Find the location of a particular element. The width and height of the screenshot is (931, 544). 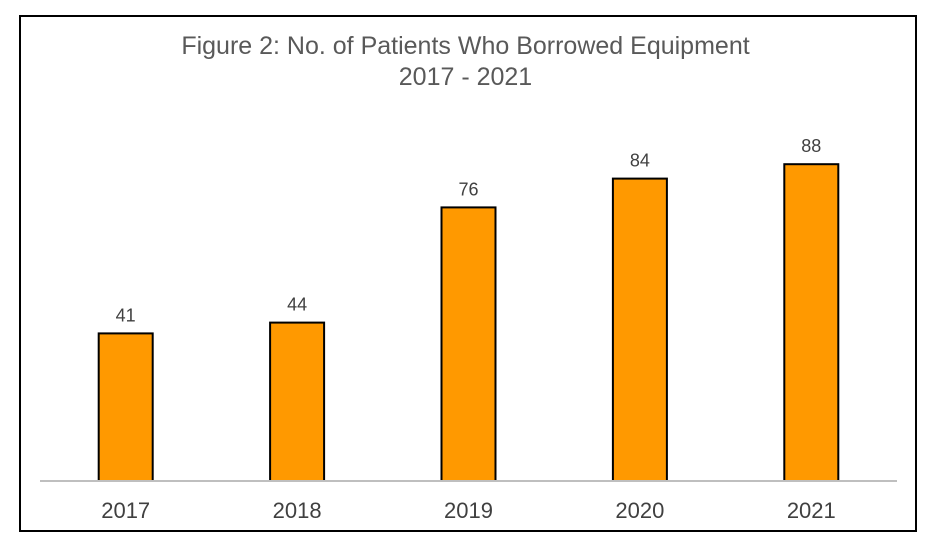

data-label-2021: 88 is located at coordinates (811, 146).